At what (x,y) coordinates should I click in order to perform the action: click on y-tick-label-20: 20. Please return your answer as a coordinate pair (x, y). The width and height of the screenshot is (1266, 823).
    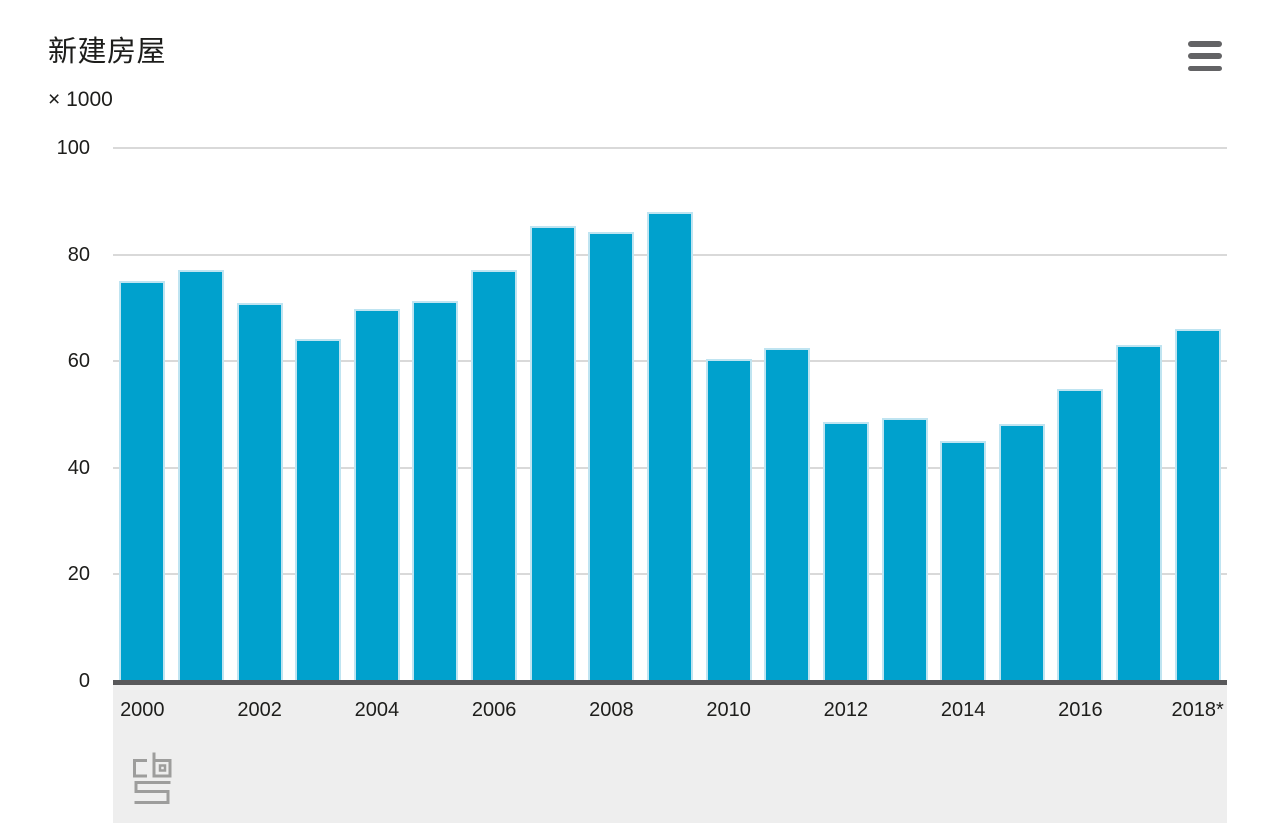
    Looking at the image, I should click on (78, 574).